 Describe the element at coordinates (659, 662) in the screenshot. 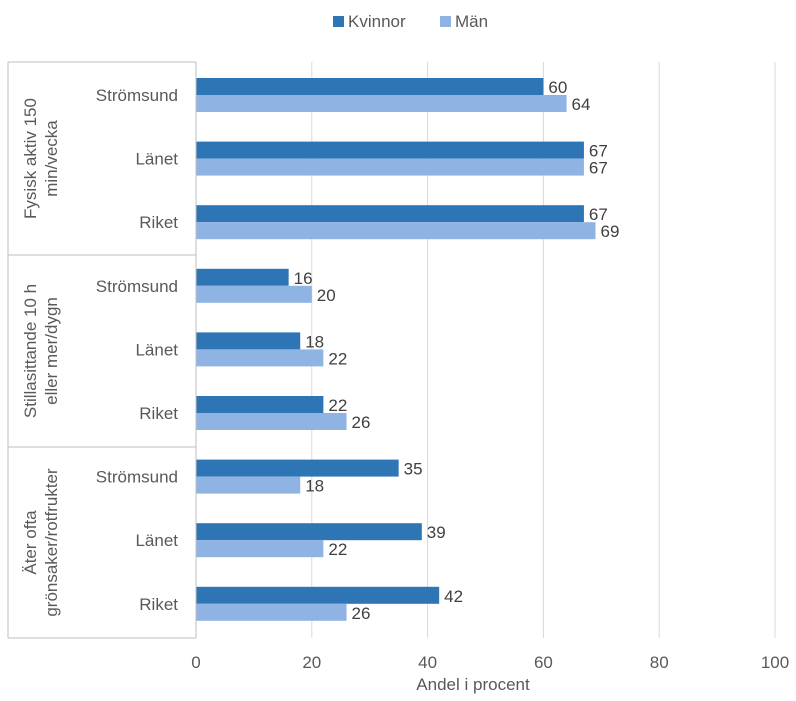

I see `x-tick-label: 80` at that location.